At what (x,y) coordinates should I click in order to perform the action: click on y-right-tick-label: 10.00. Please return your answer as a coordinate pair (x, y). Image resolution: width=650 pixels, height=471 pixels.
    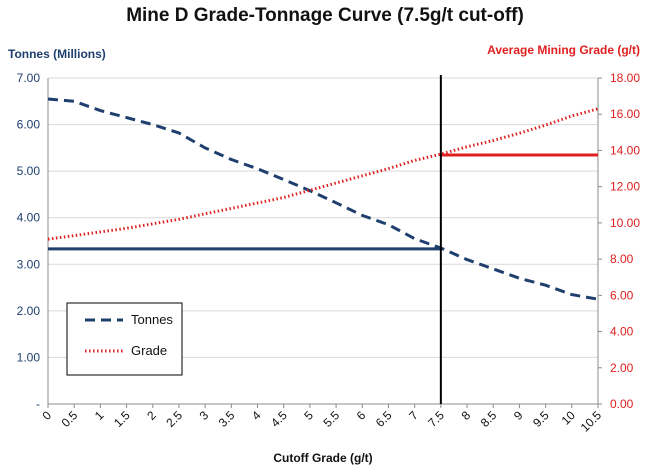
    Looking at the image, I should click on (625, 223).